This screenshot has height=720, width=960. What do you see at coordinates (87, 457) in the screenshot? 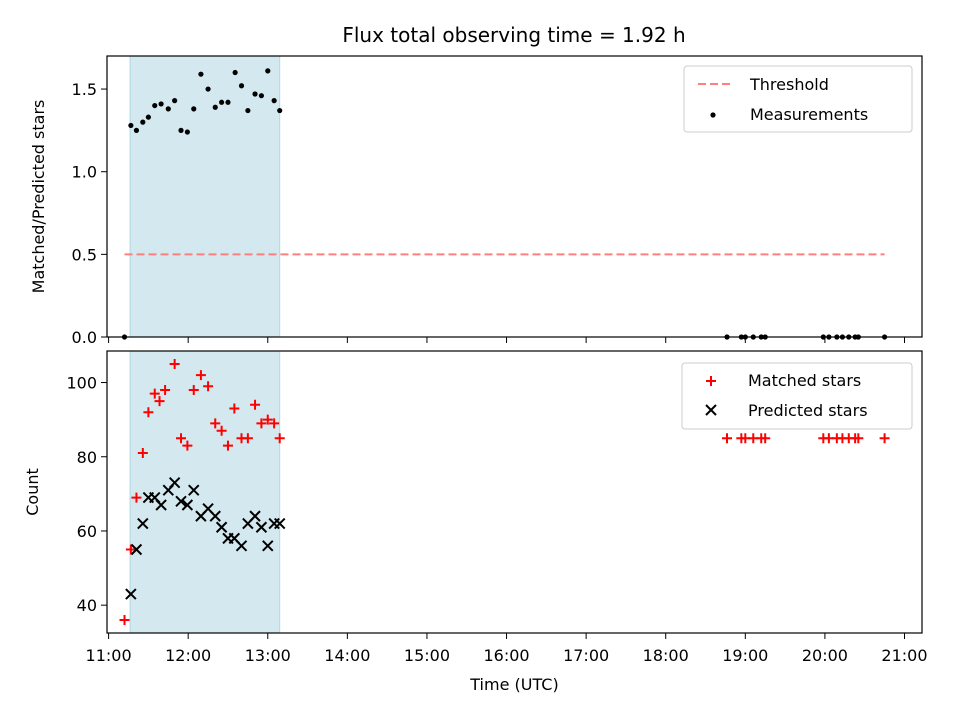
I see `y-tick-label: 80` at bounding box center [87, 457].